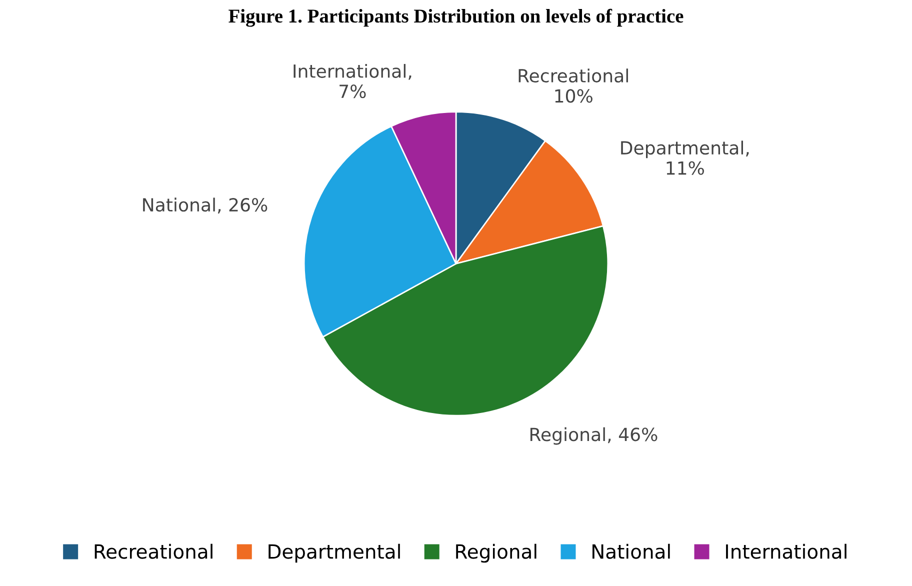  What do you see at coordinates (334, 553) in the screenshot?
I see `legend-label: Departmental` at bounding box center [334, 553].